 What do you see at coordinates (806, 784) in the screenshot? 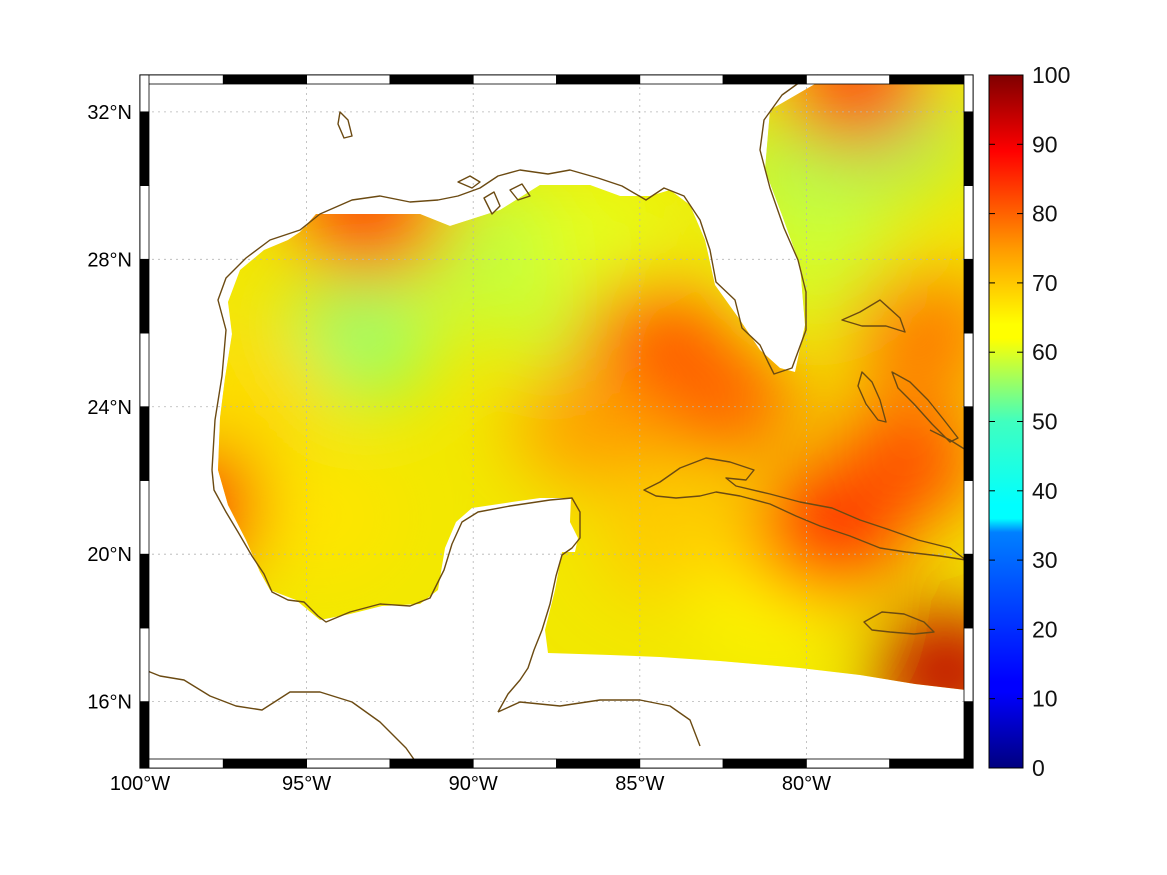
I see `x-tick-label: 80°W` at bounding box center [806, 784].